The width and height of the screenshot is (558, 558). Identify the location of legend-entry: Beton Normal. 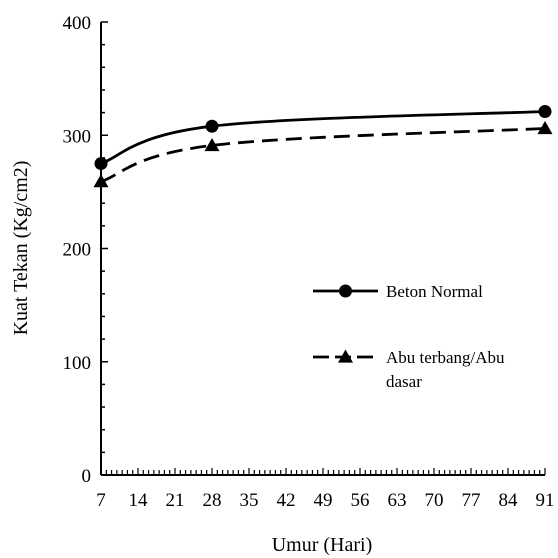
(398, 291).